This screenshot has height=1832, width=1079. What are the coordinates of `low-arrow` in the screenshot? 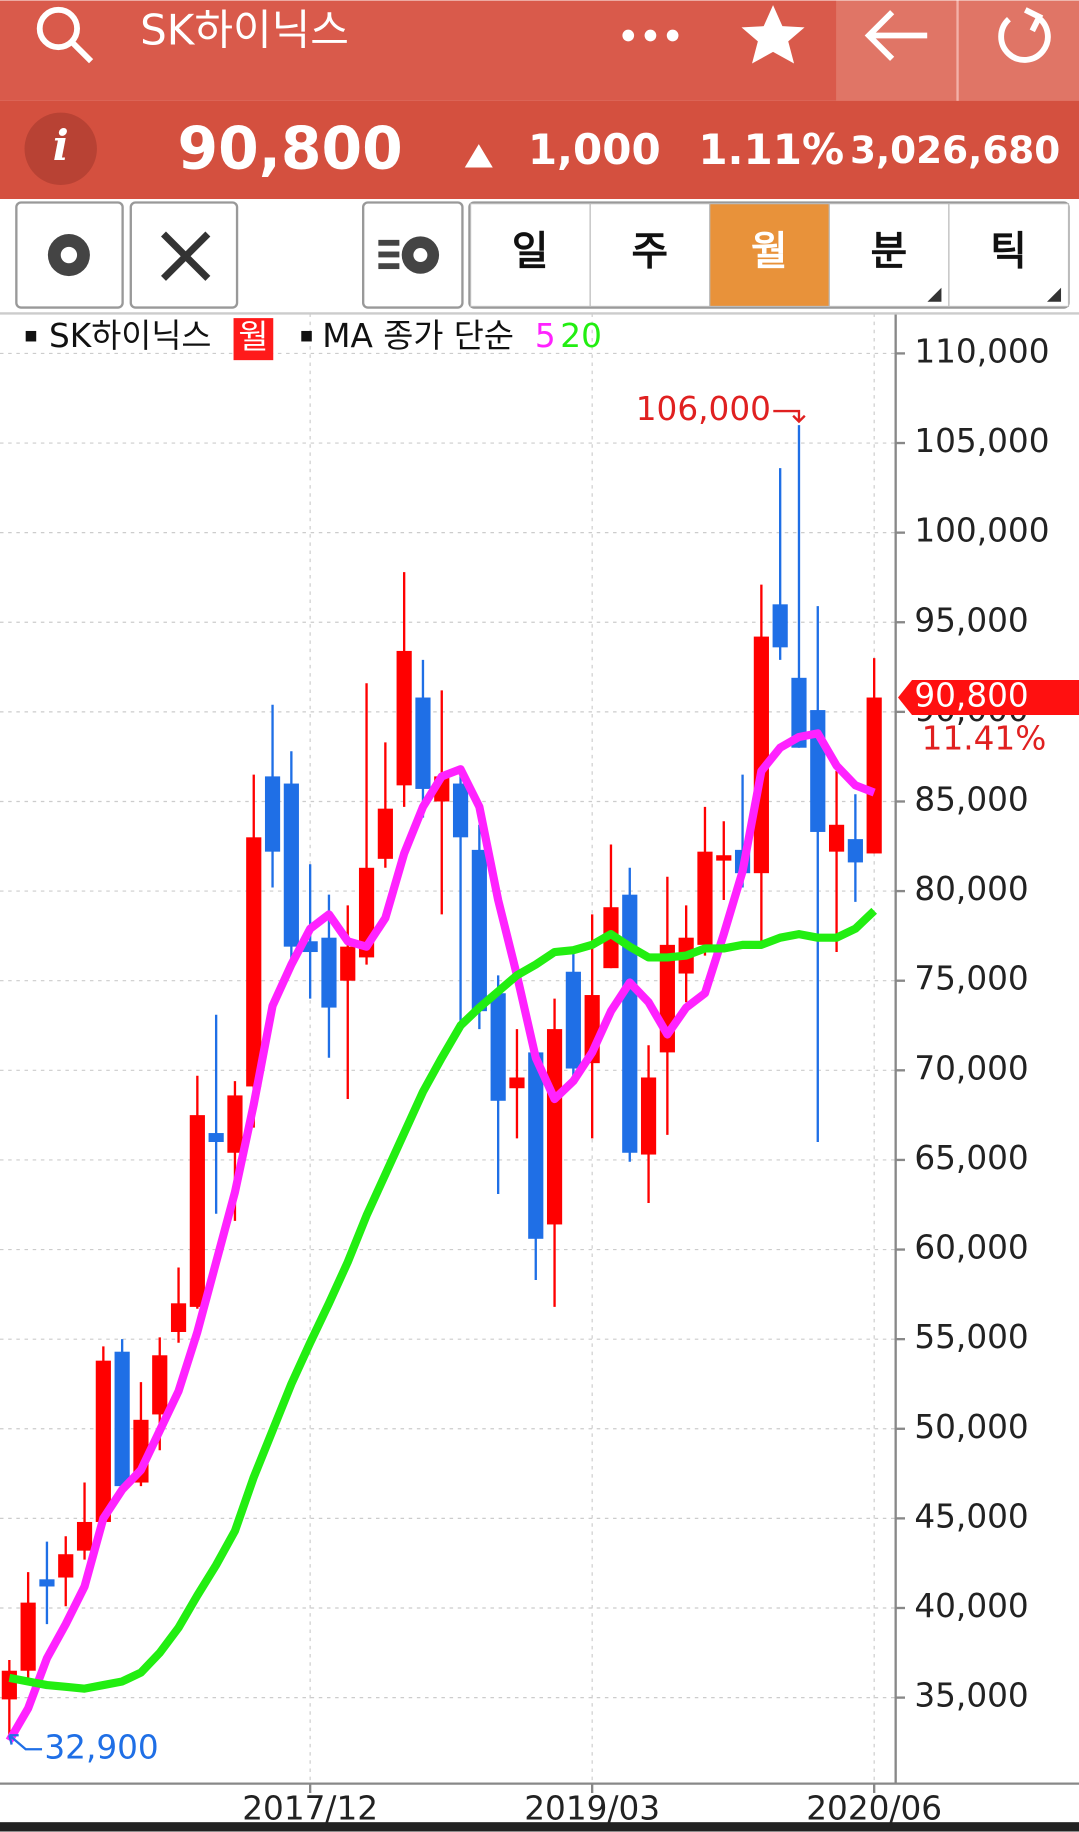 It's located at (25, 1742).